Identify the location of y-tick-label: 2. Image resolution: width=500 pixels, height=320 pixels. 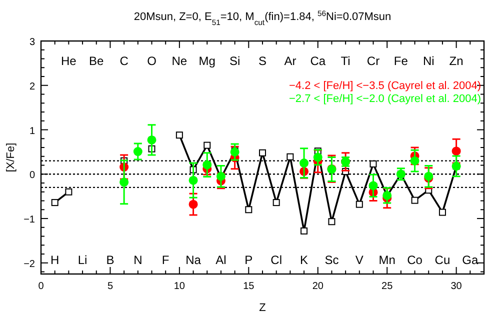
(32, 86).